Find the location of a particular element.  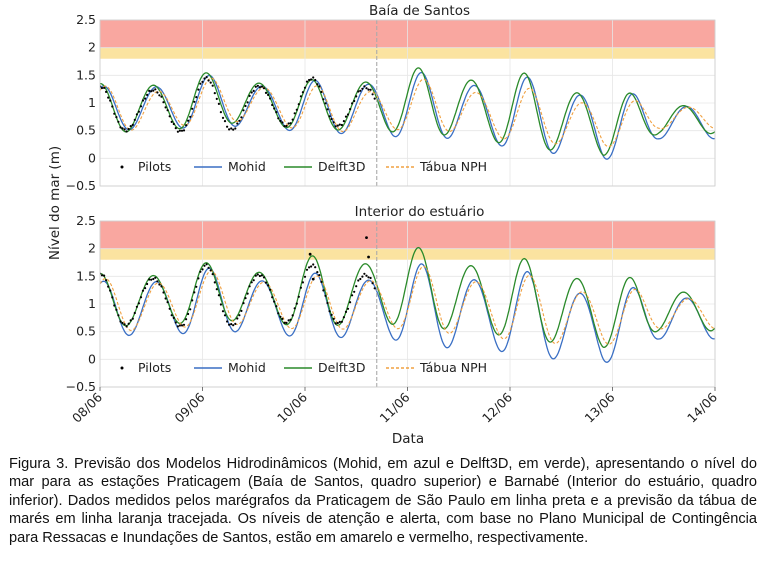

y-tick-label: 2 is located at coordinates (92, 47).